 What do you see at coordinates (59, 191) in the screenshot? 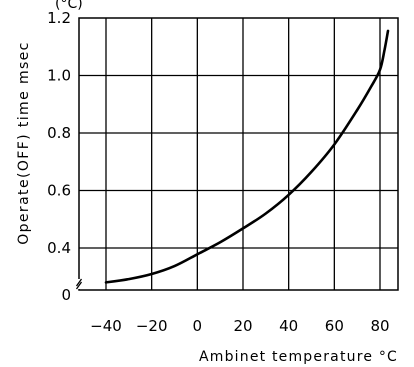
I see `y-tick-label-2: 0.6` at bounding box center [59, 191].